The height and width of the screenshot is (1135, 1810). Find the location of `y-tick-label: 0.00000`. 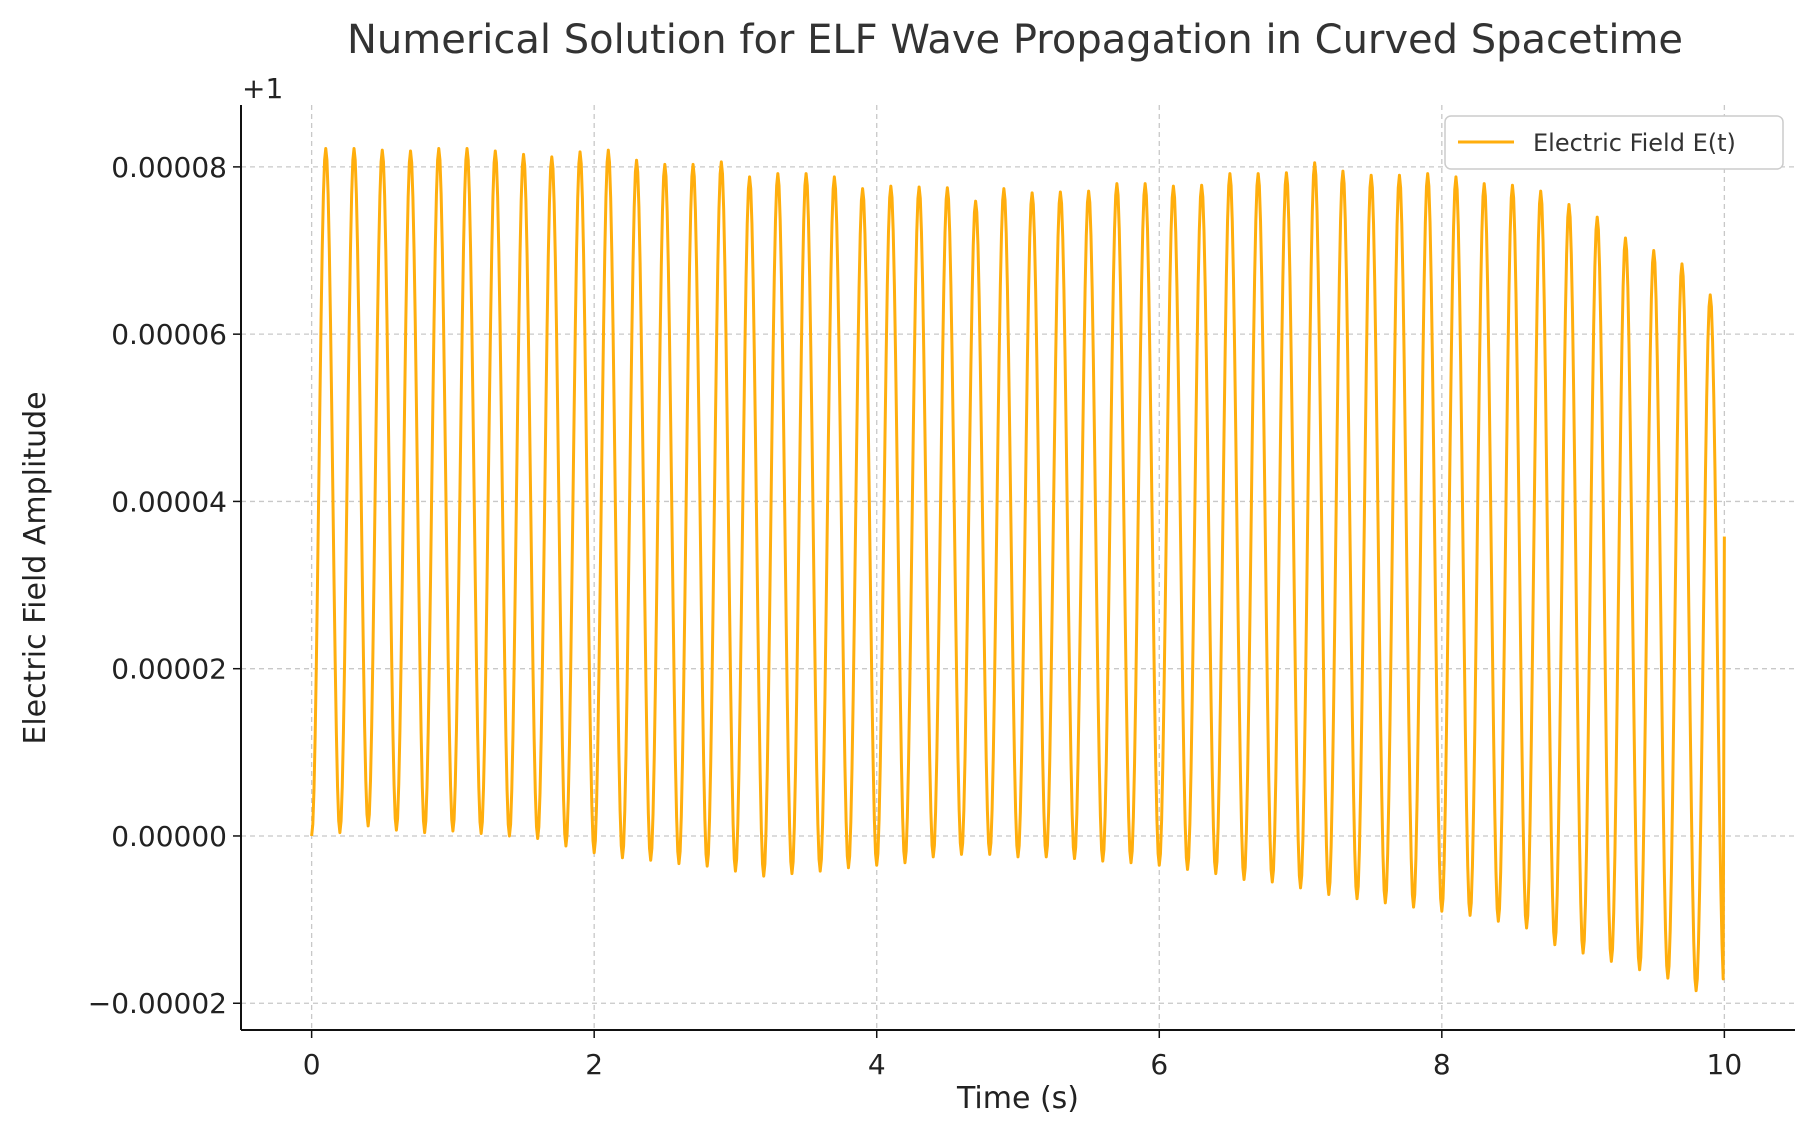

y-tick-label: 0.00000 is located at coordinates (169, 836).